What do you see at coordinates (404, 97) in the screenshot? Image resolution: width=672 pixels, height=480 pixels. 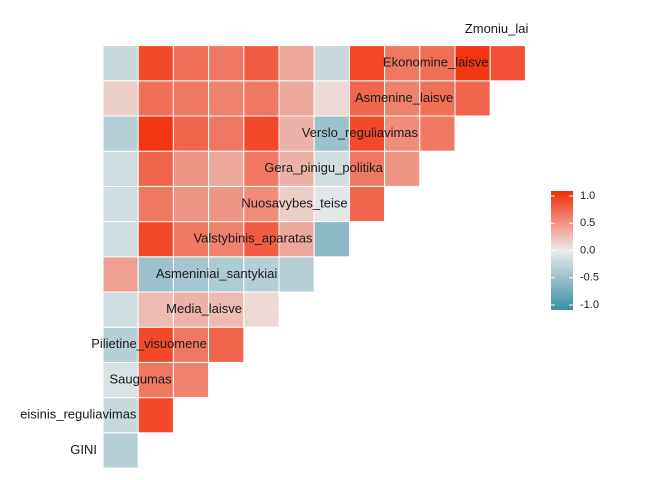 I see `variable-label: Asmenine_laisve` at bounding box center [404, 97].